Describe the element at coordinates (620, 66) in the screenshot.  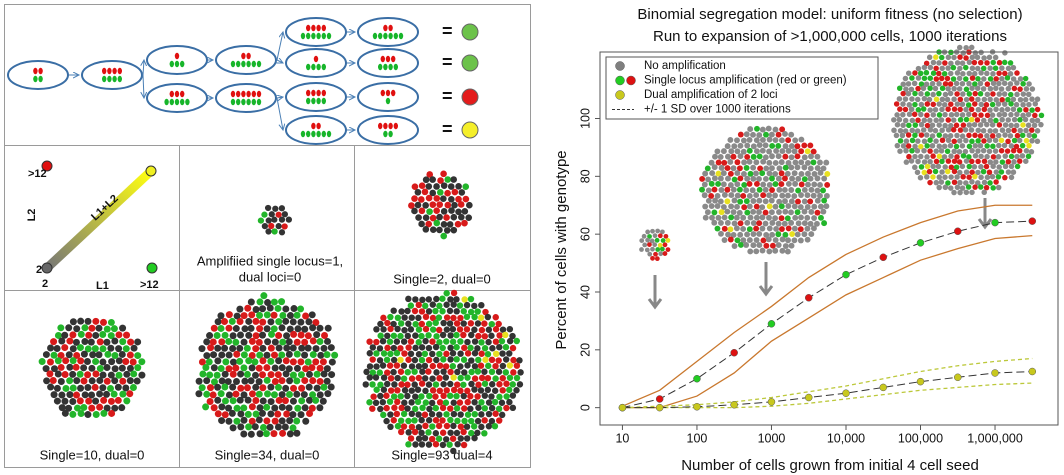
I see `legend-marker` at that location.